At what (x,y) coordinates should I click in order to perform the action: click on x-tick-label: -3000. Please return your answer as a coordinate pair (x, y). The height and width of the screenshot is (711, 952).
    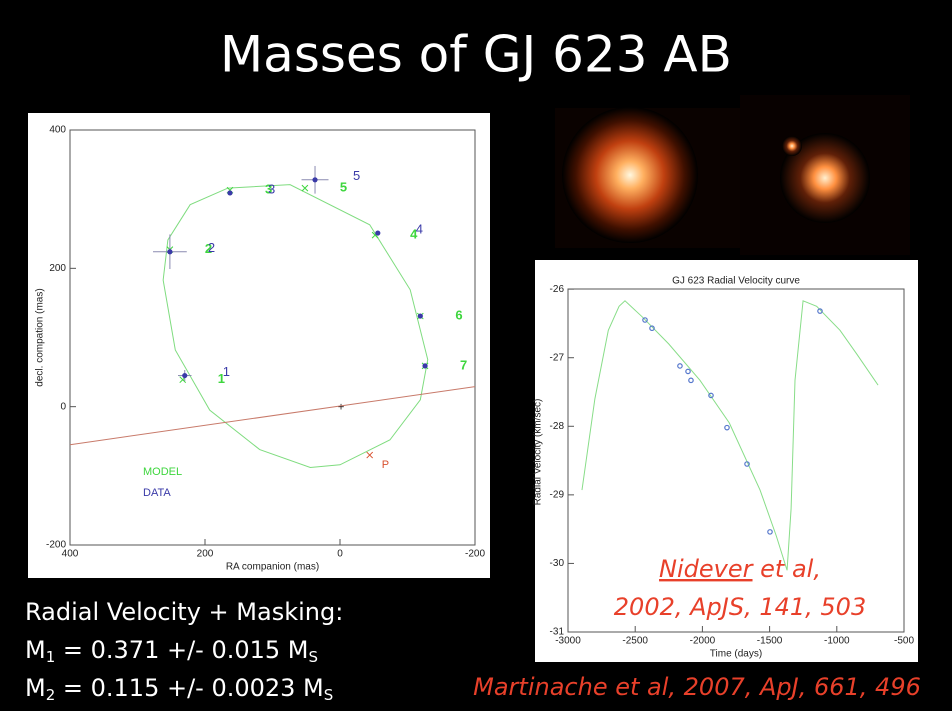
    Looking at the image, I should click on (568, 641).